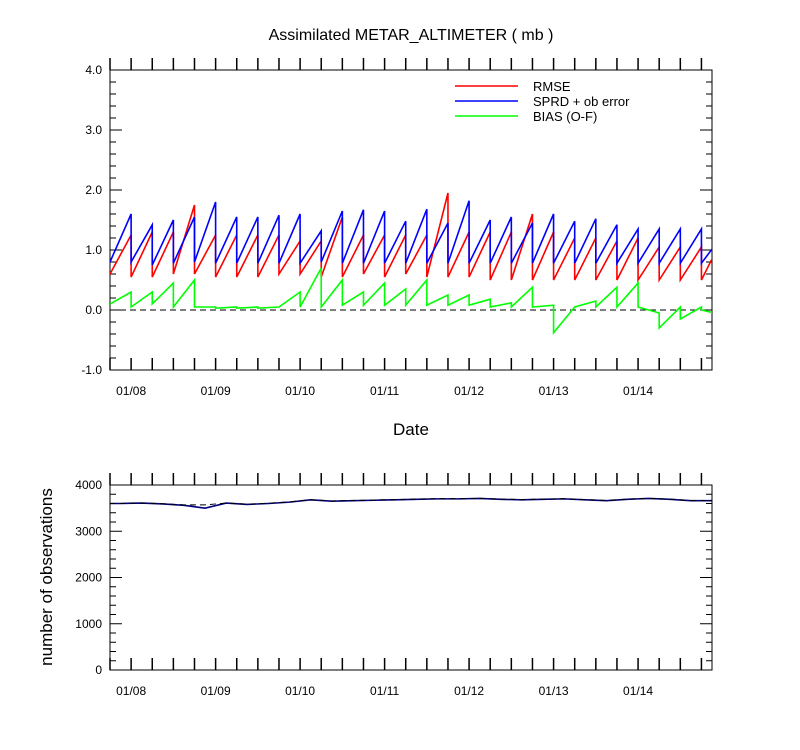 This screenshot has width=800, height=750. What do you see at coordinates (93, 190) in the screenshot?
I see `y-tick-label: 2.0` at bounding box center [93, 190].